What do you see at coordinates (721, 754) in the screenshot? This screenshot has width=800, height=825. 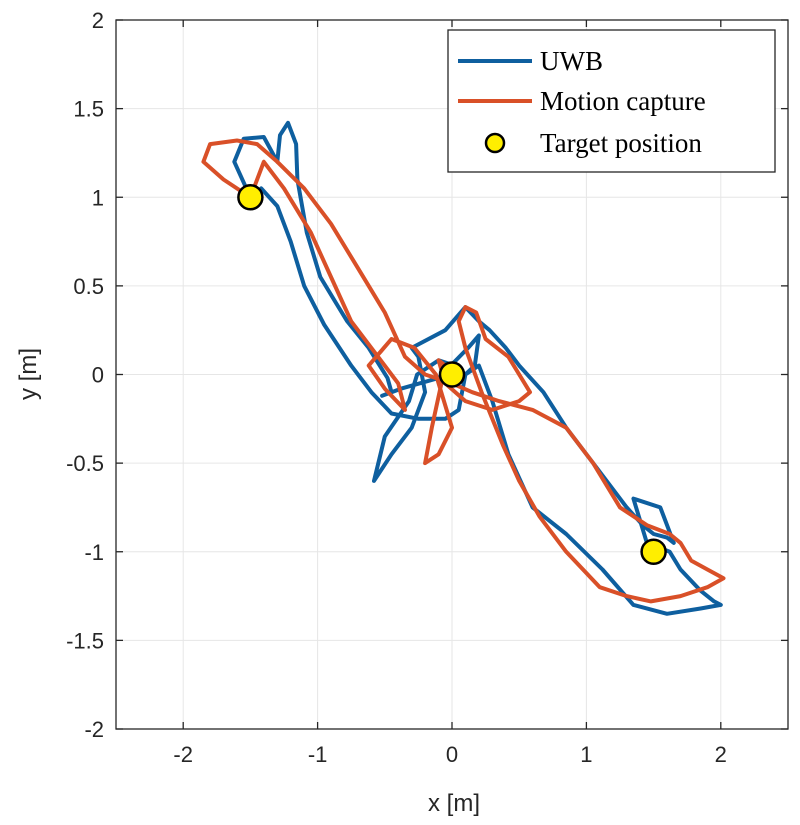 I see `x-tick-label: 2` at bounding box center [721, 754].